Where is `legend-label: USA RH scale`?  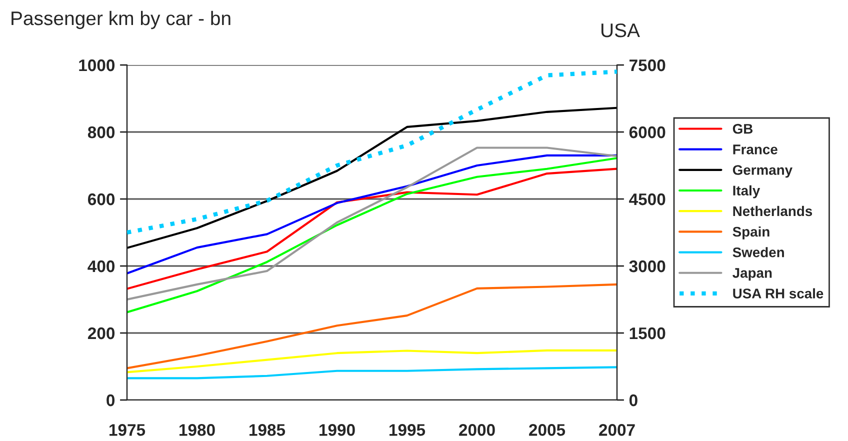 legend-label: USA RH scale is located at coordinates (778, 293).